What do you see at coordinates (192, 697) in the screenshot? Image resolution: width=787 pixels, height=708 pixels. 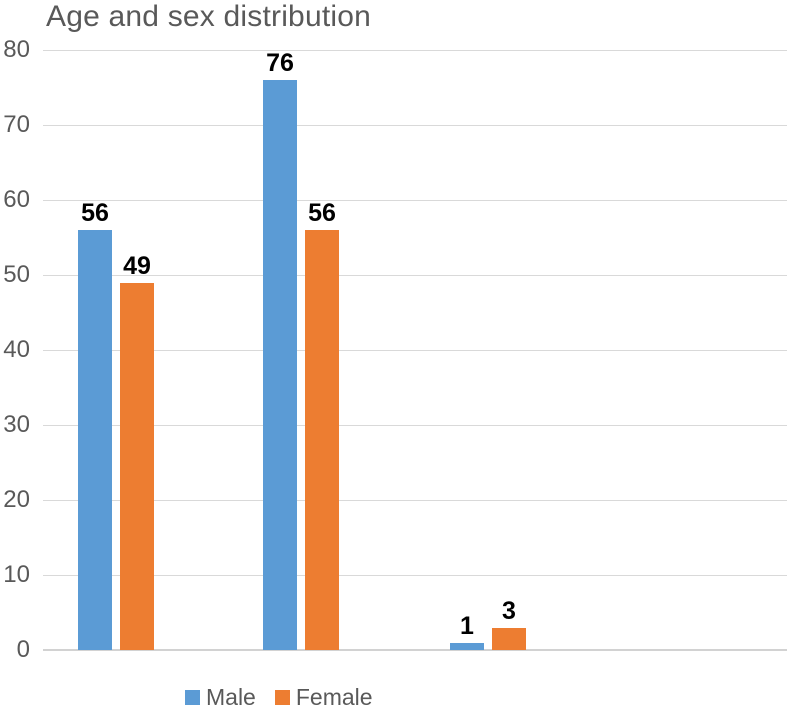 I see `male-swatch-icon` at bounding box center [192, 697].